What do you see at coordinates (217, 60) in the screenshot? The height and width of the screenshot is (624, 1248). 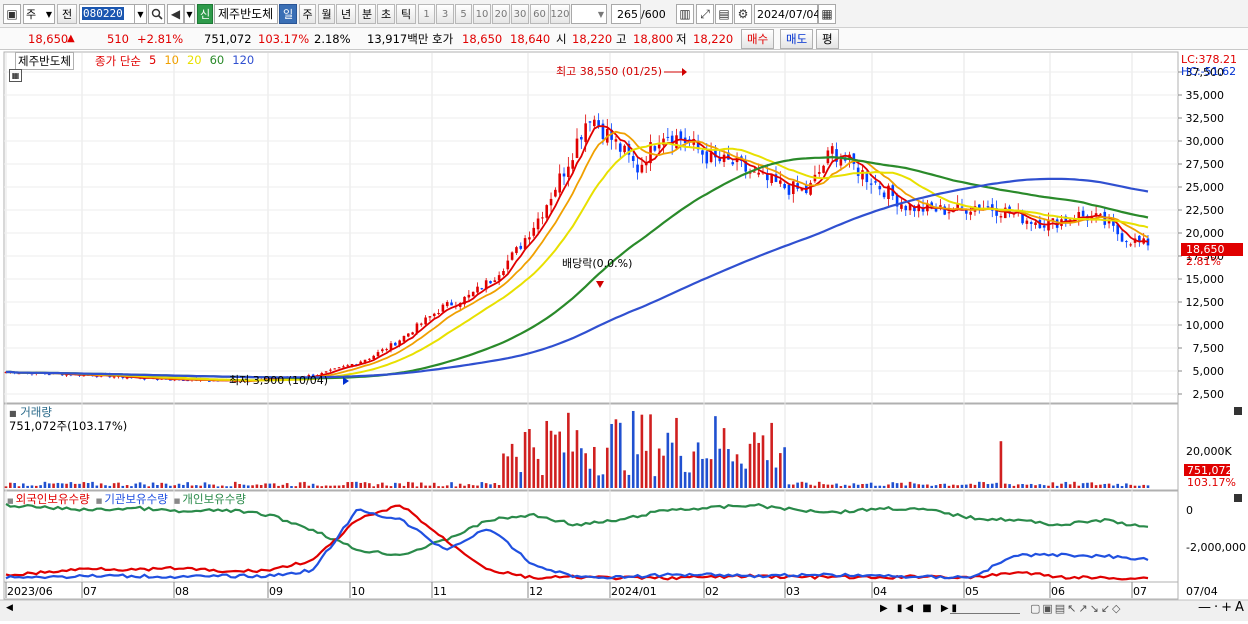 I see `ma-legend-item-3: 60` at bounding box center [217, 60].